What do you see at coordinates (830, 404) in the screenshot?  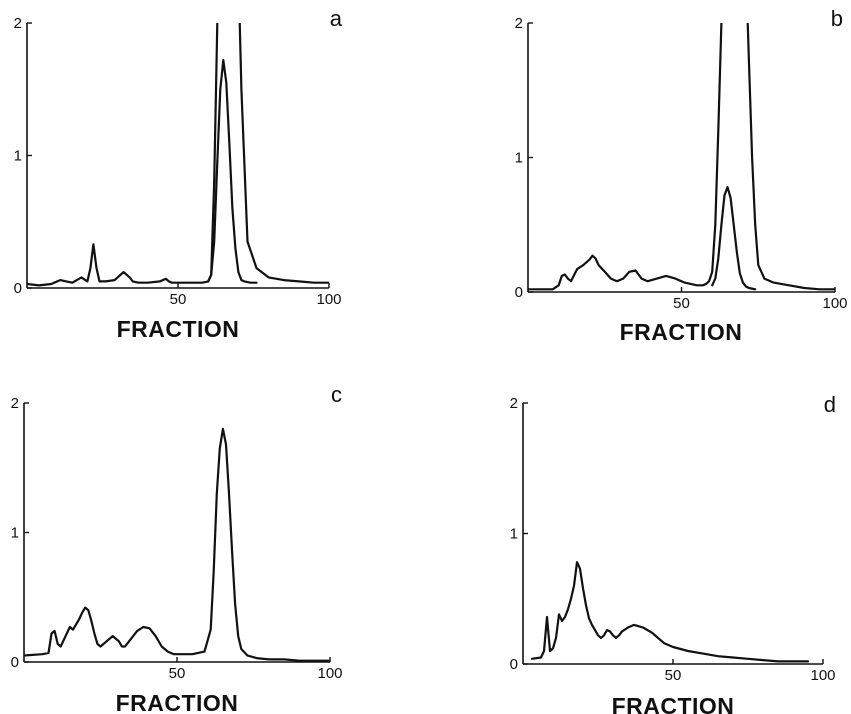 I see `panel-label: d` at bounding box center [830, 404].